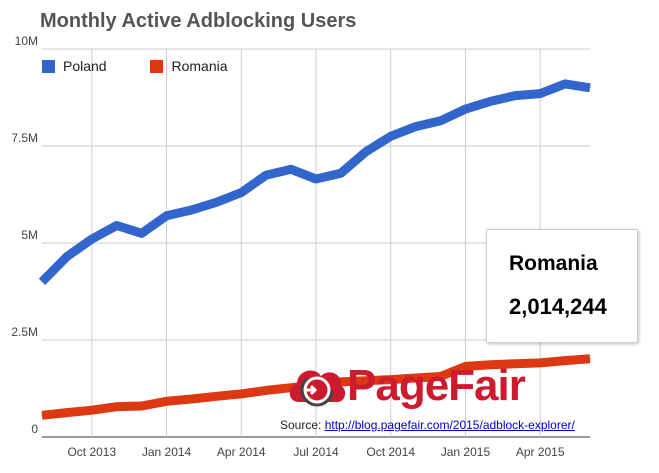 Image resolution: width=659 pixels, height=473 pixels. Describe the element at coordinates (198, 21) in the screenshot. I see `chart-title: Monthly Active Adblocking Users` at that location.